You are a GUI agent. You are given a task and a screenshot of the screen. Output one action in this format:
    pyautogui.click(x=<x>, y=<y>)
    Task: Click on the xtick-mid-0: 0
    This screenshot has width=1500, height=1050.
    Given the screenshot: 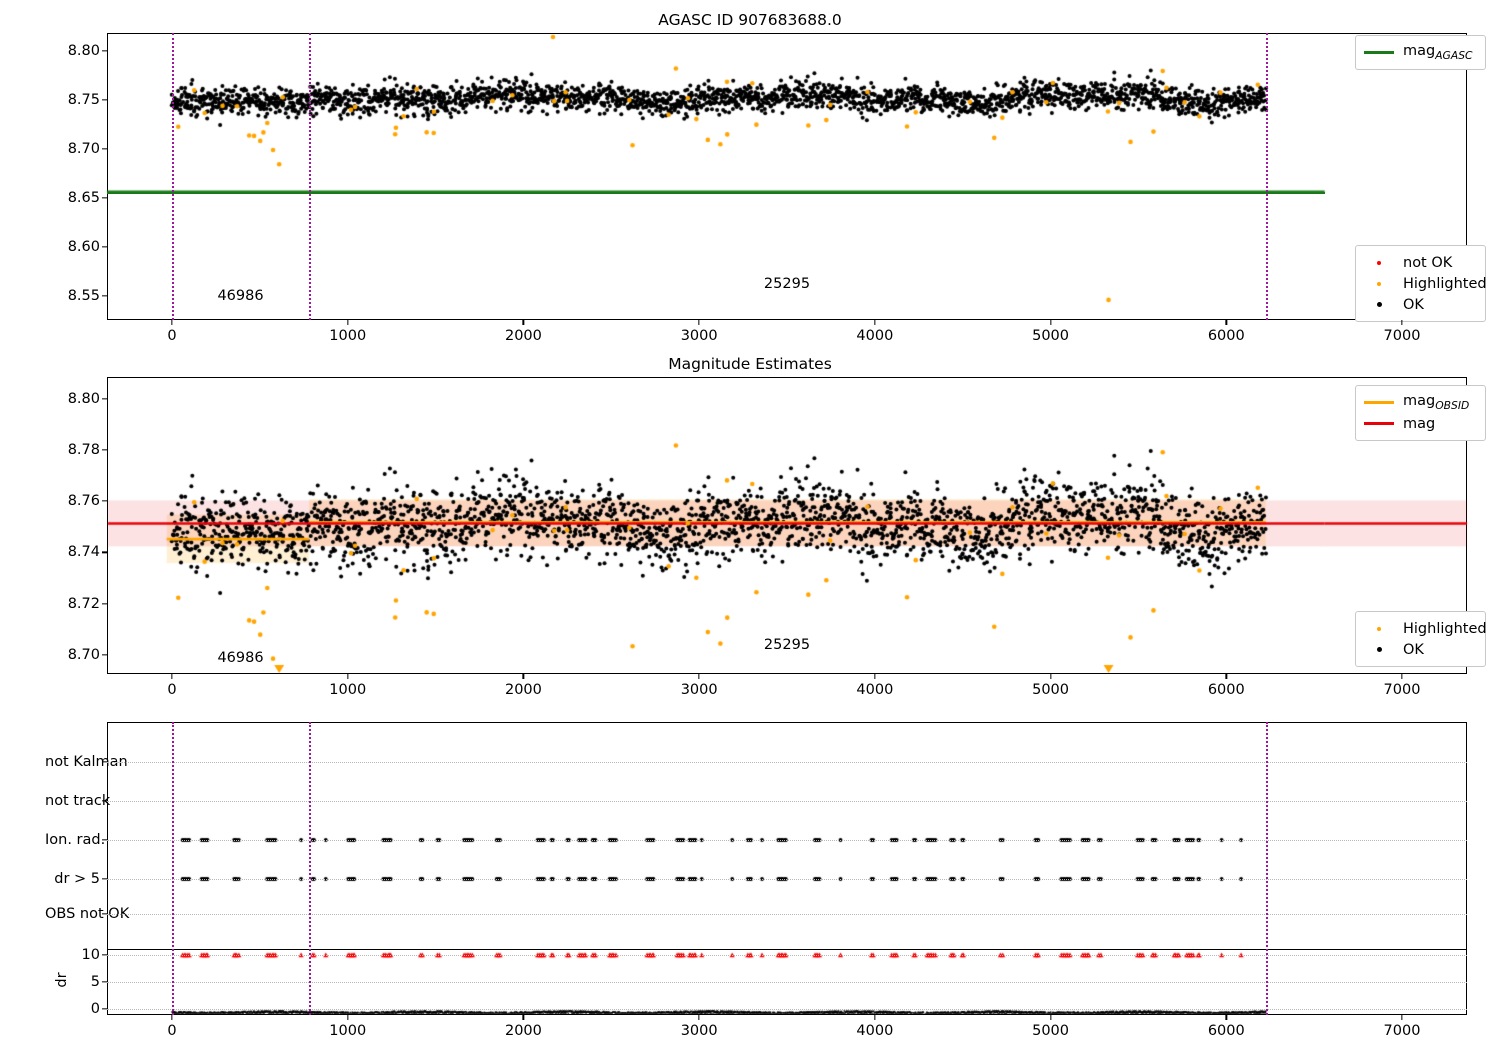 What is the action you would take?
    pyautogui.click(x=172, y=690)
    